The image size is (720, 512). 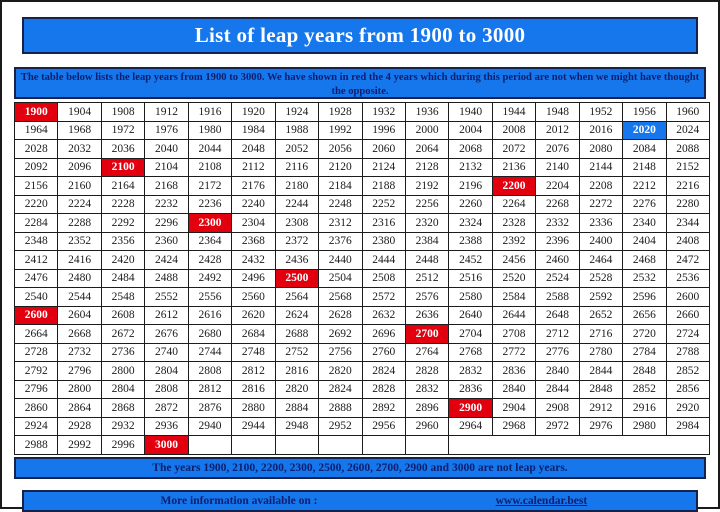 What do you see at coordinates (557, 371) in the screenshot?
I see `year-cell: 2840` at bounding box center [557, 371].